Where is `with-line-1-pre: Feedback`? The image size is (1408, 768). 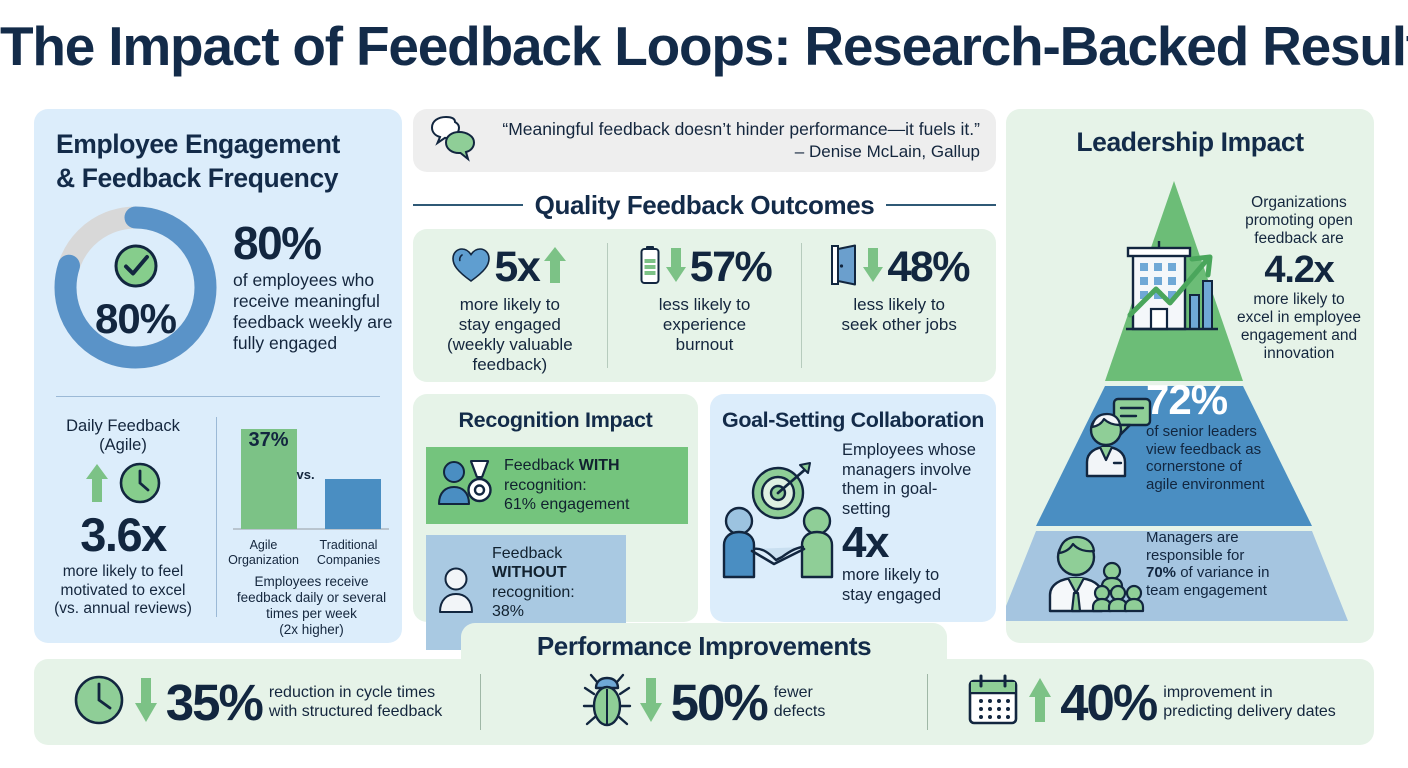
with-line-1-pre: Feedback is located at coordinates (541, 465).